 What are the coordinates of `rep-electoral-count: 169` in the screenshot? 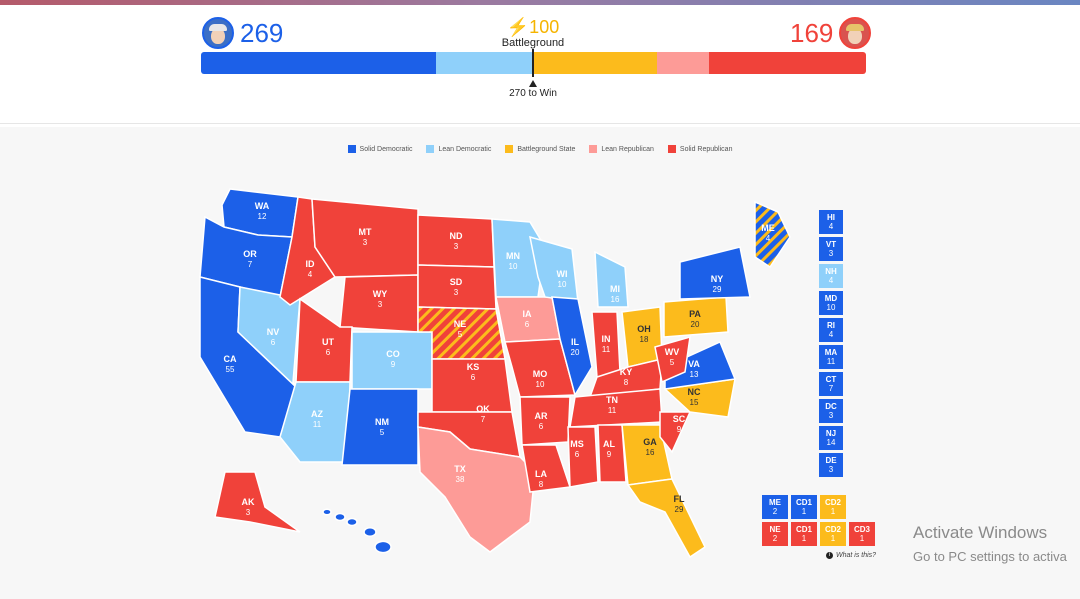 It's located at (812, 33).